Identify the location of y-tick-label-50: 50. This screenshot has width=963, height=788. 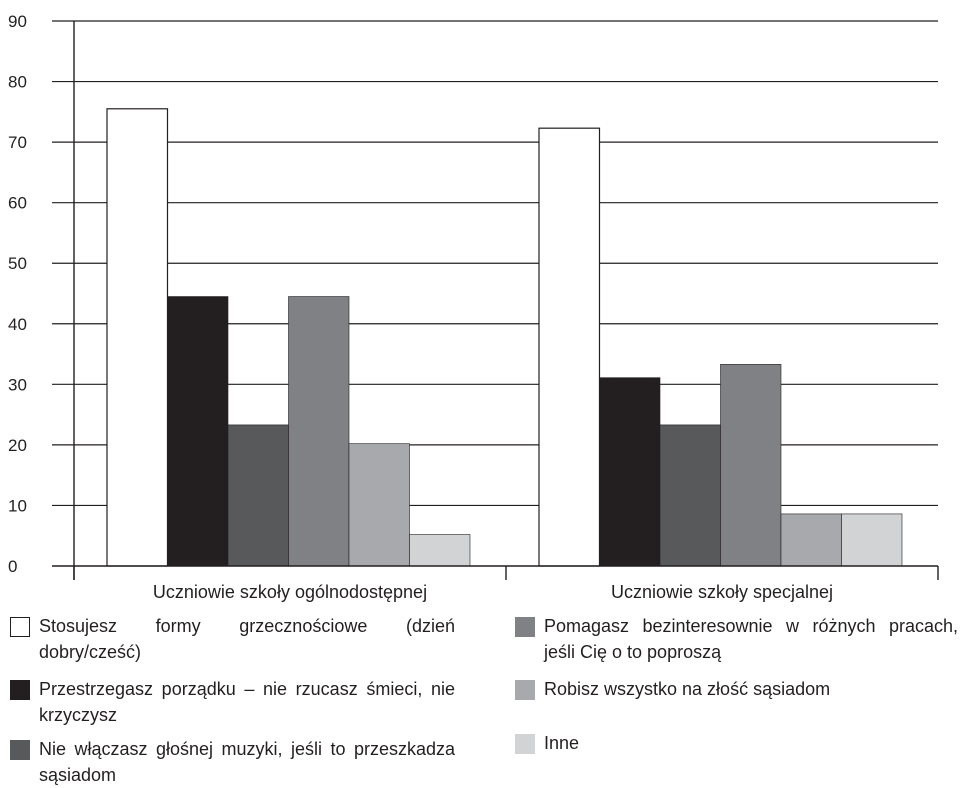
(17, 263).